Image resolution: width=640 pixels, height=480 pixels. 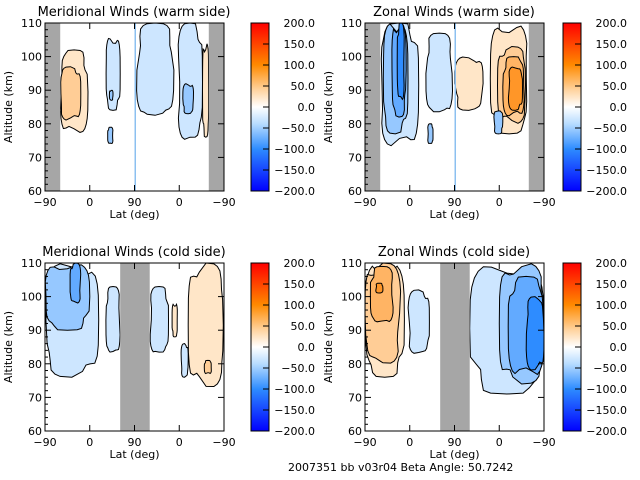 I want to click on chart-title: Zonal Winds (cold side), so click(x=454, y=252).